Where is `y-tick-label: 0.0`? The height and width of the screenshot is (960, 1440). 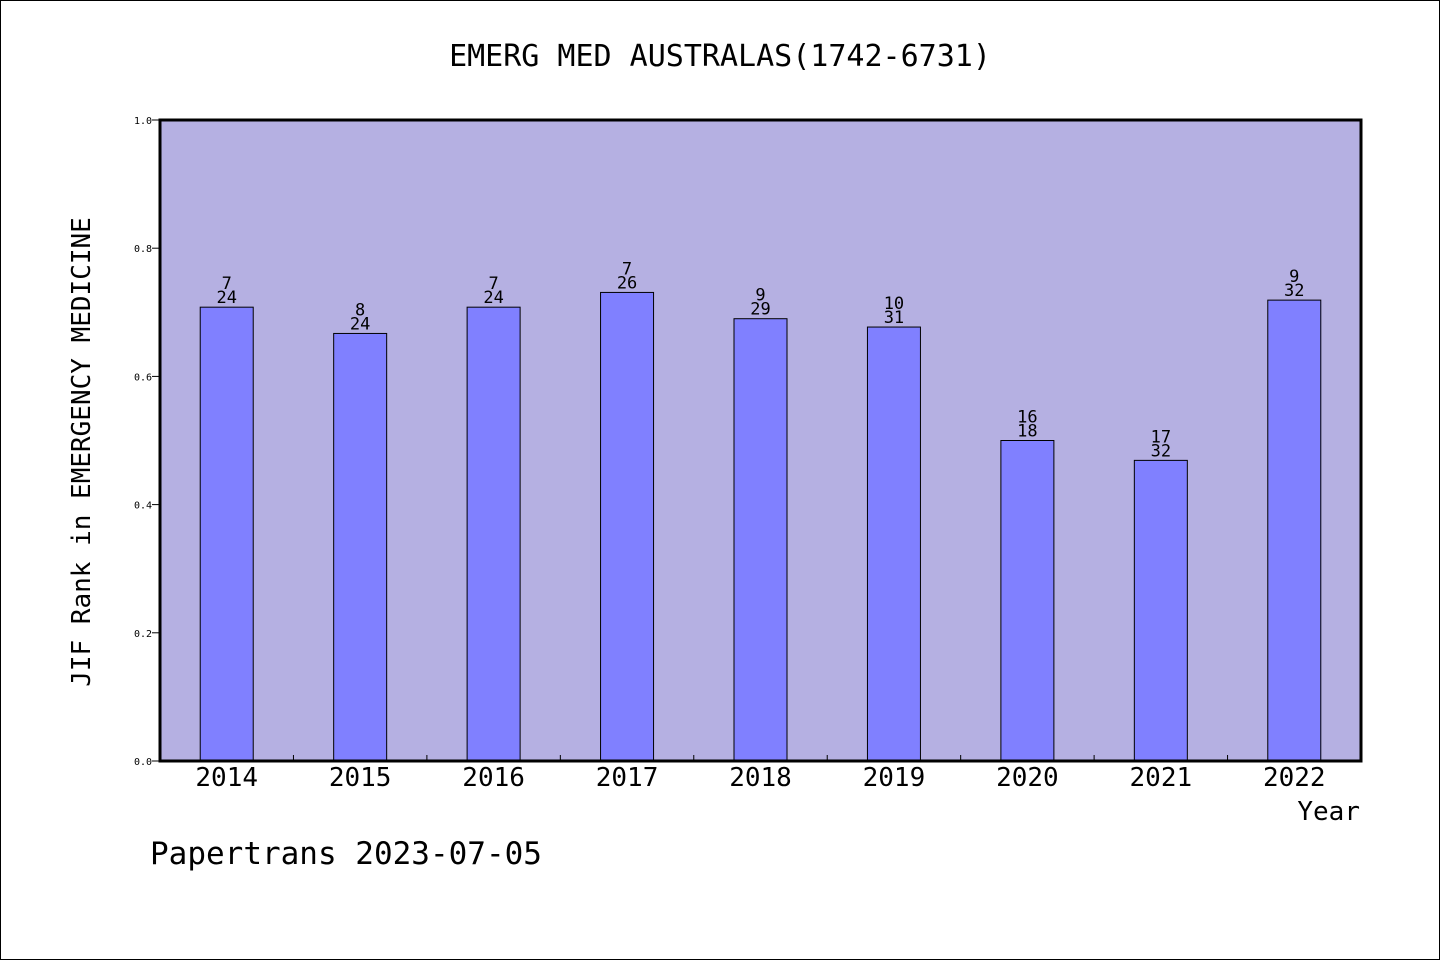 y-tick-label: 0.0 is located at coordinates (143, 762).